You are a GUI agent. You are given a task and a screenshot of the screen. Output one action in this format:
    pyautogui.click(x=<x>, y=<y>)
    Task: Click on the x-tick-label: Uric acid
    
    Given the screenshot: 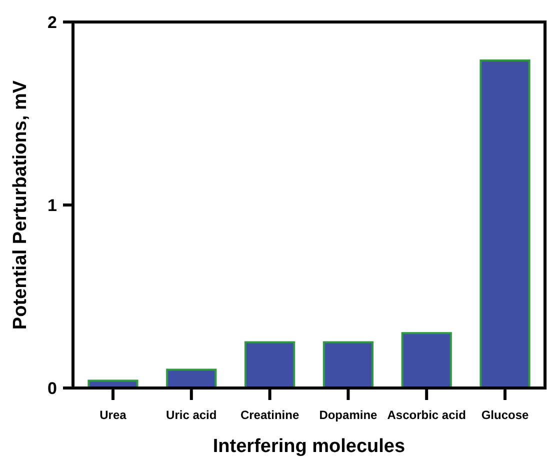 What is the action you would take?
    pyautogui.click(x=191, y=415)
    